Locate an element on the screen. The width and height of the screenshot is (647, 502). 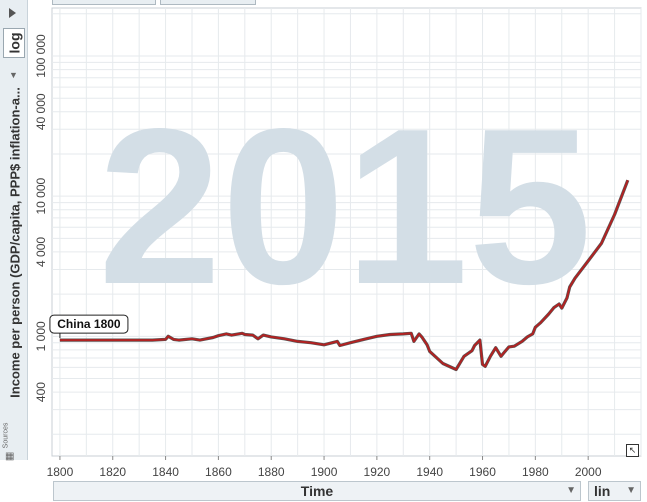
x-axis-title: Time is located at coordinates (317, 491).